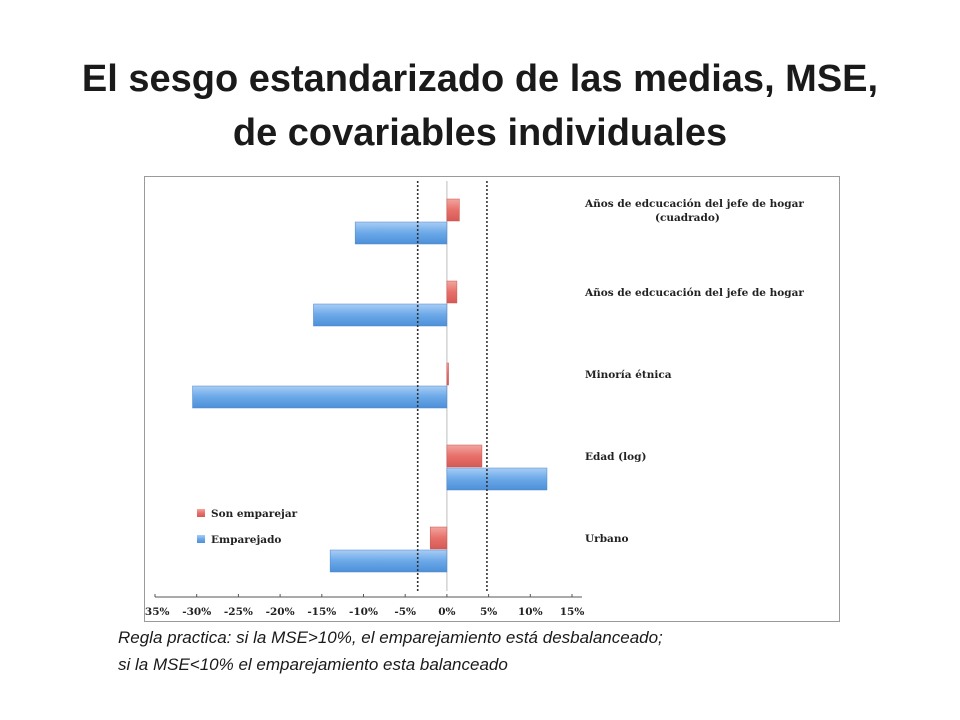 Image resolution: width=960 pixels, height=720 pixels. What do you see at coordinates (196, 612) in the screenshot?
I see `x-tick-label-2: -30%` at bounding box center [196, 612].